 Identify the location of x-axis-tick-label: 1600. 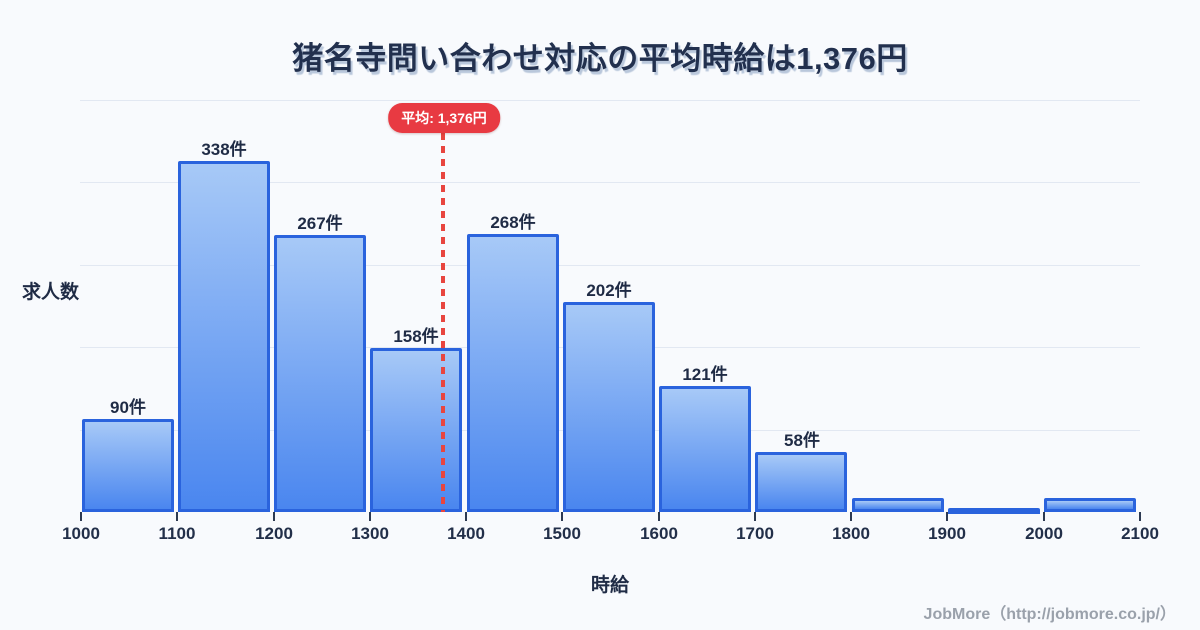
(659, 533).